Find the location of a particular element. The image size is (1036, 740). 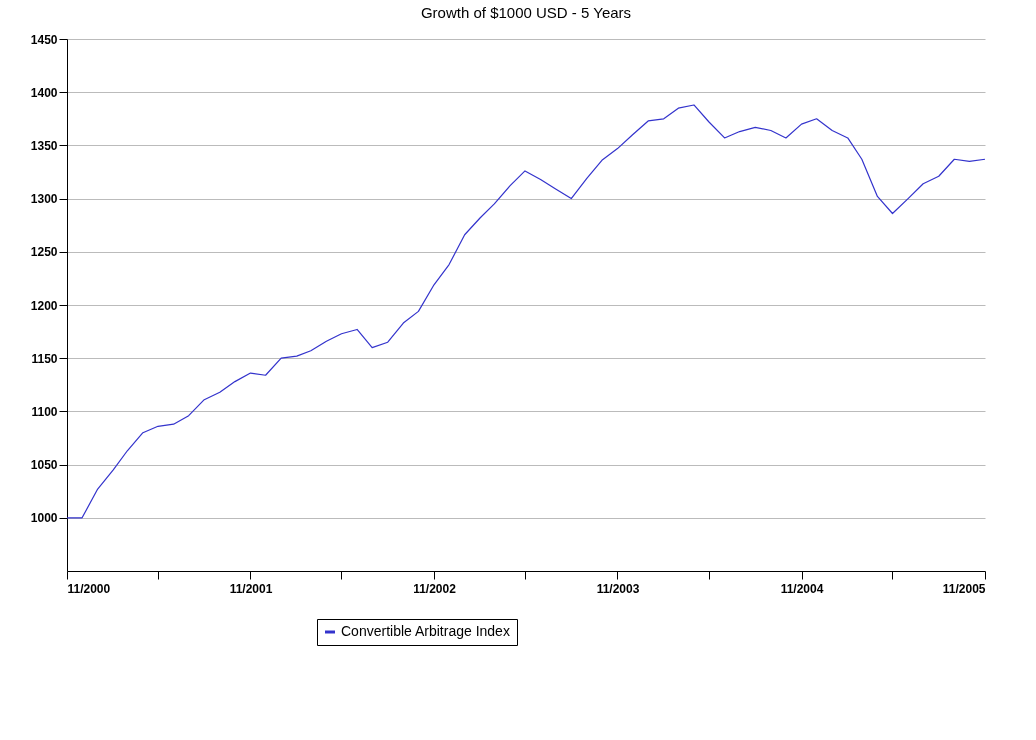

y-tick-label: 1400 is located at coordinates (44, 92).